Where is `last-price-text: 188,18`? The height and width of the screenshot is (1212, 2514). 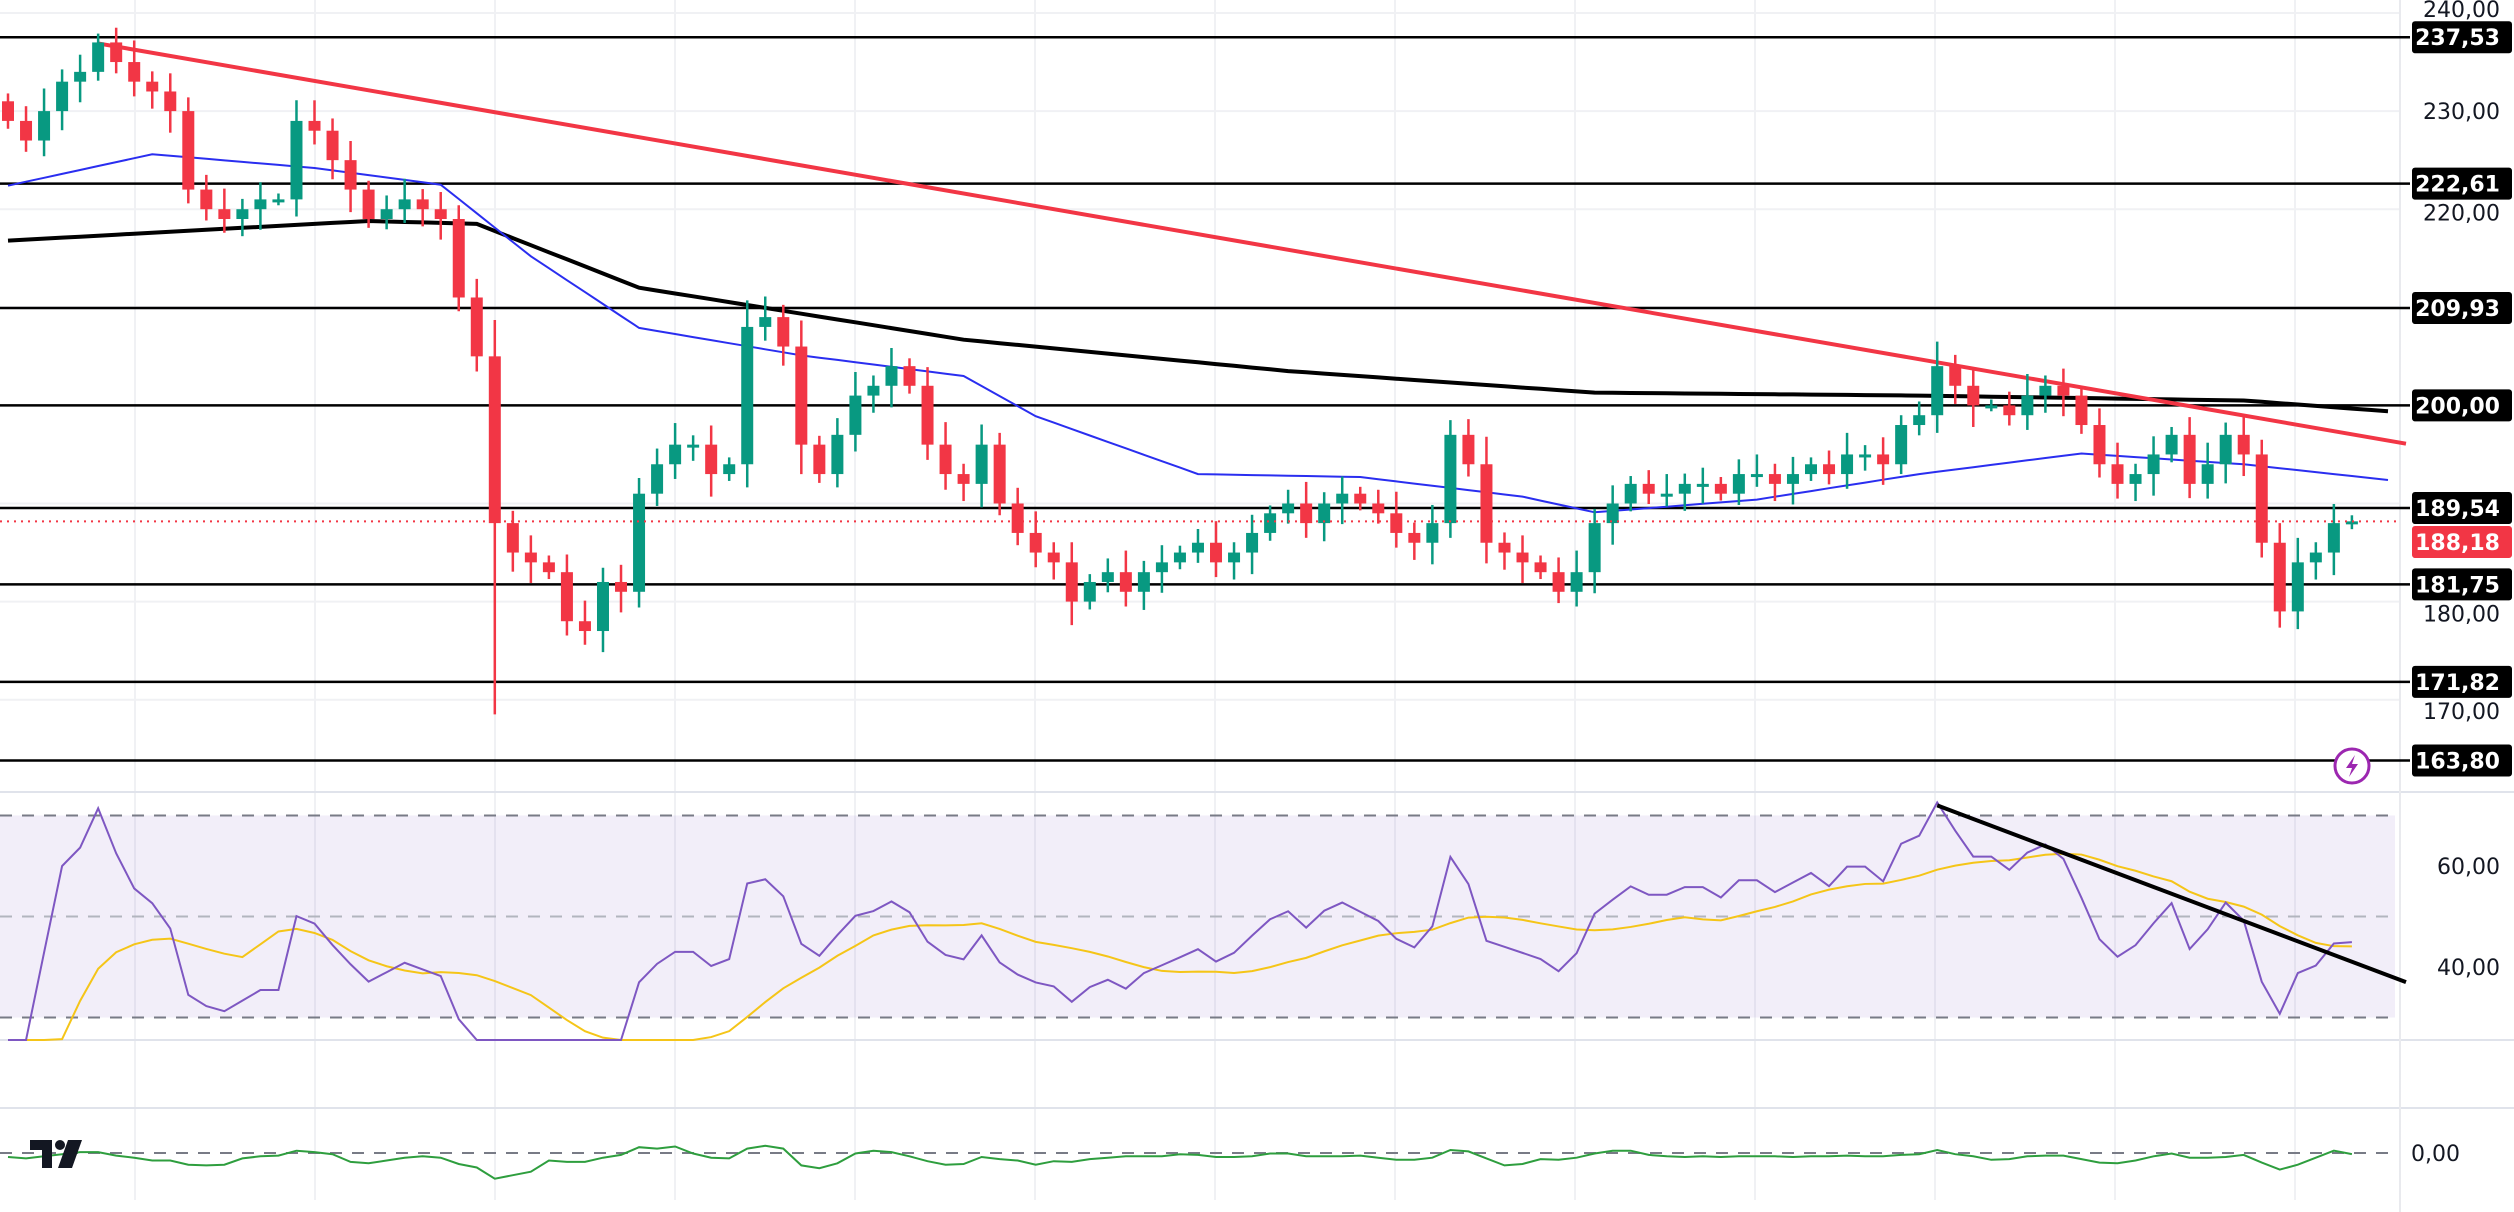 last-price-text: 188,18 is located at coordinates (2457, 543).